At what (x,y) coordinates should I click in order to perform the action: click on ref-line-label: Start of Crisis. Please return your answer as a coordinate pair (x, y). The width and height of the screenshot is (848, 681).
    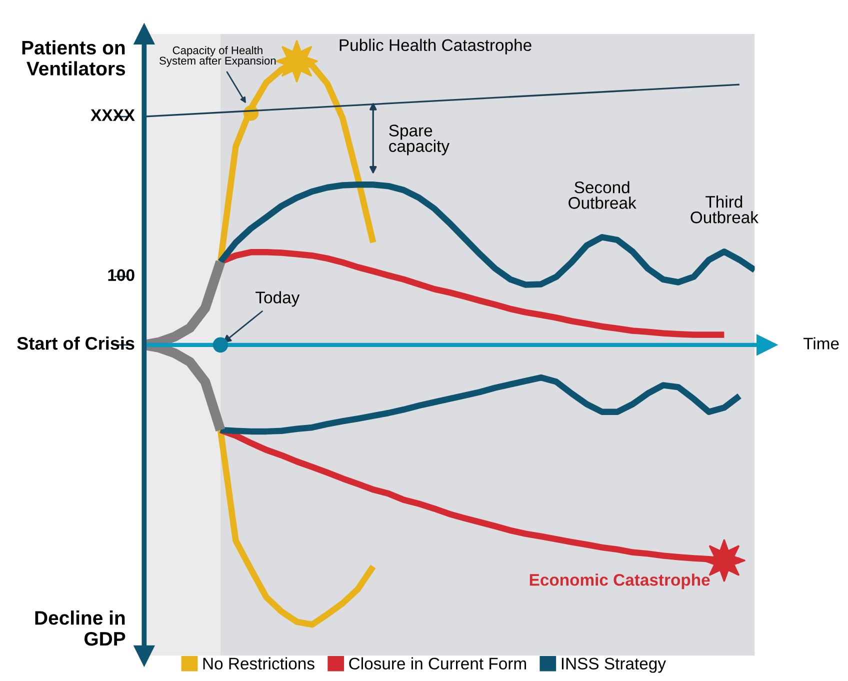
    Looking at the image, I should click on (75, 343).